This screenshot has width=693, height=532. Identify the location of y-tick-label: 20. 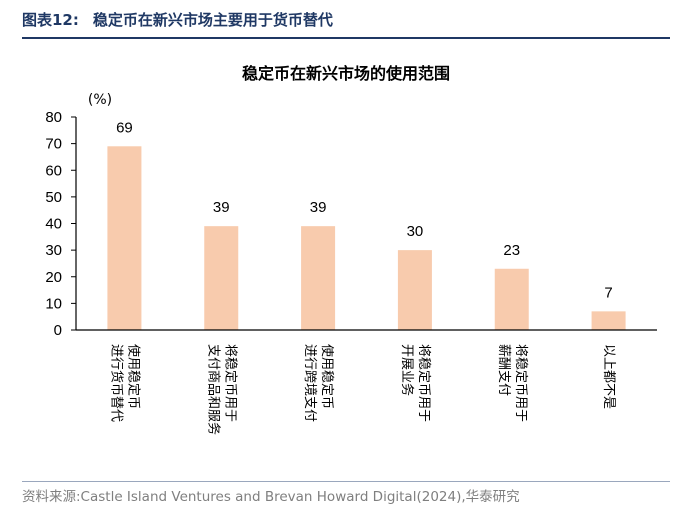
(53, 277).